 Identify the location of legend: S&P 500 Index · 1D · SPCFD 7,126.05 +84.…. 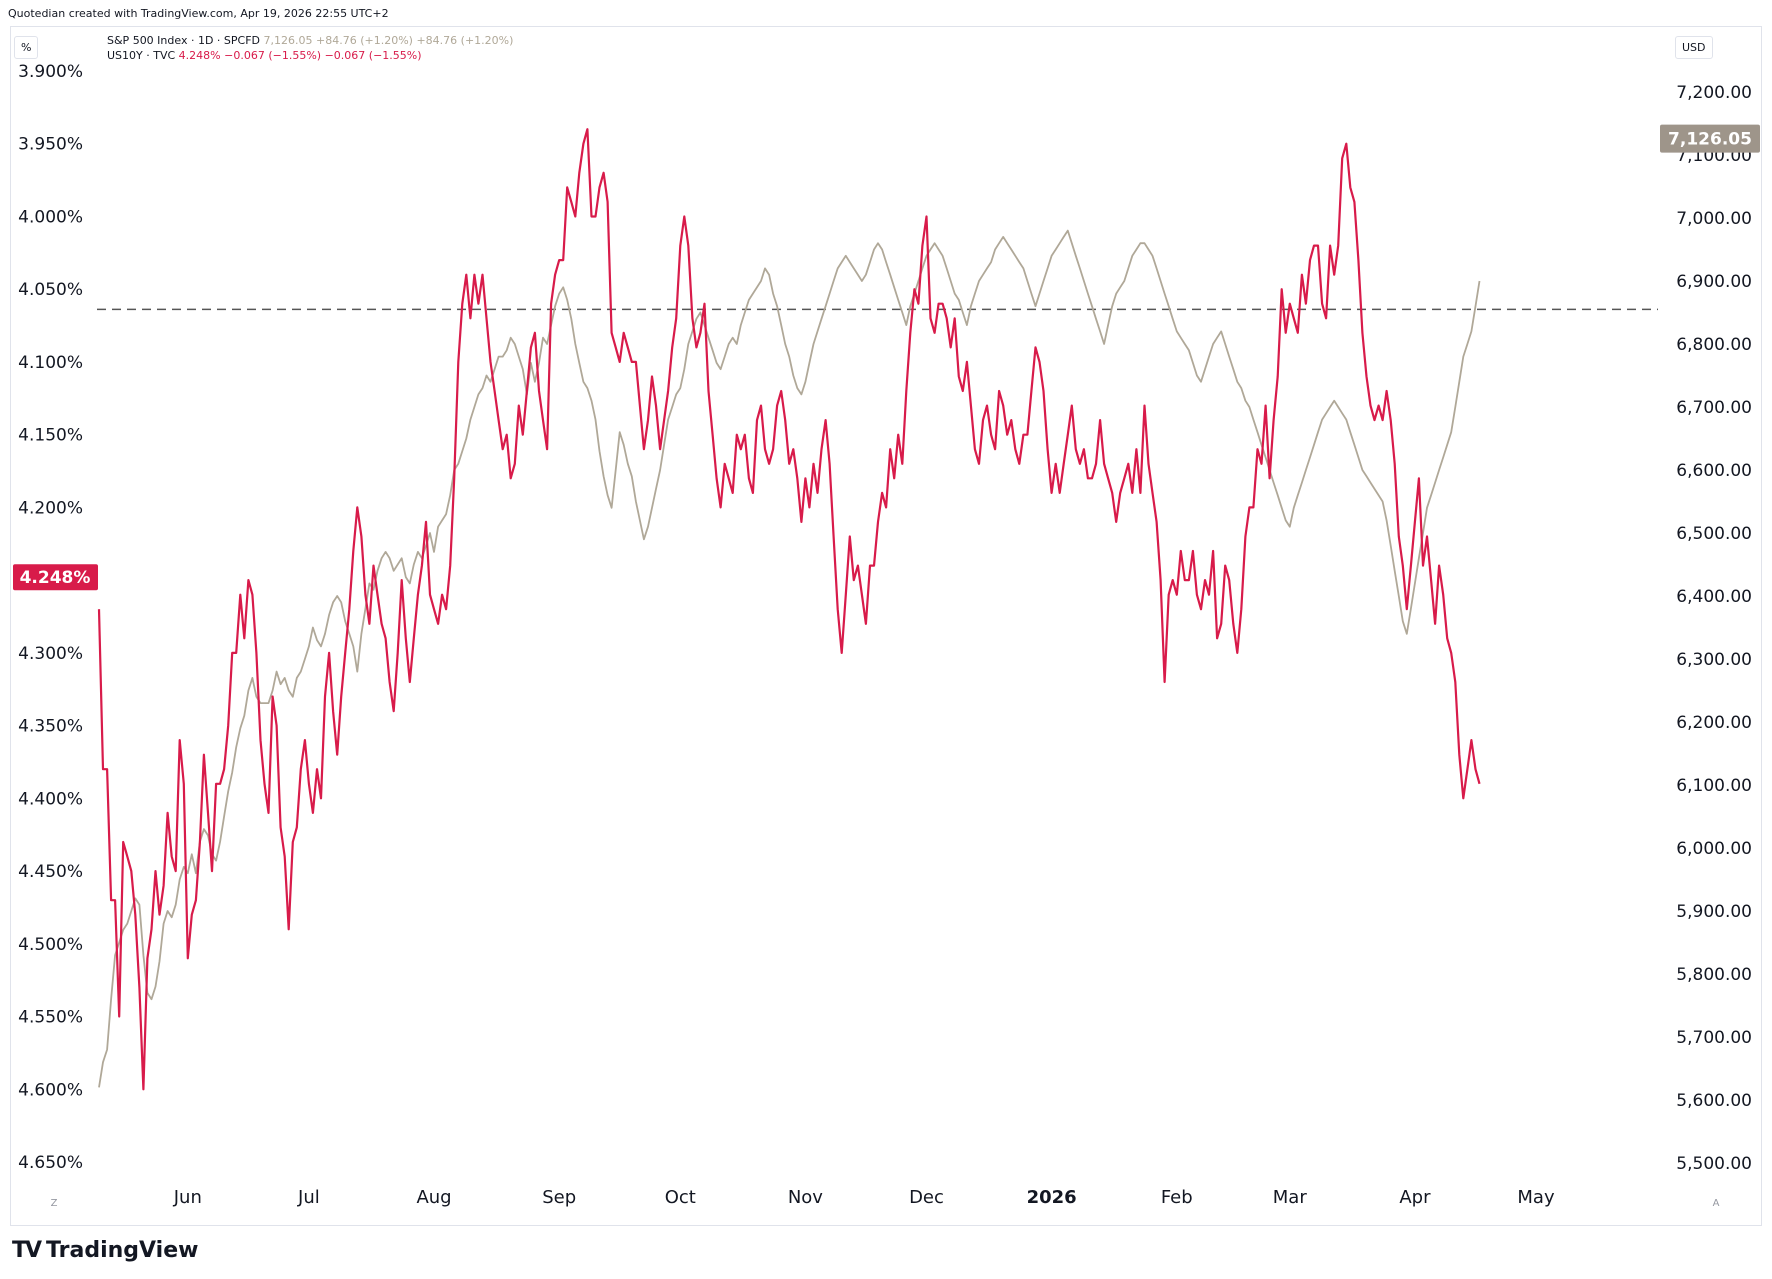
(310, 48).